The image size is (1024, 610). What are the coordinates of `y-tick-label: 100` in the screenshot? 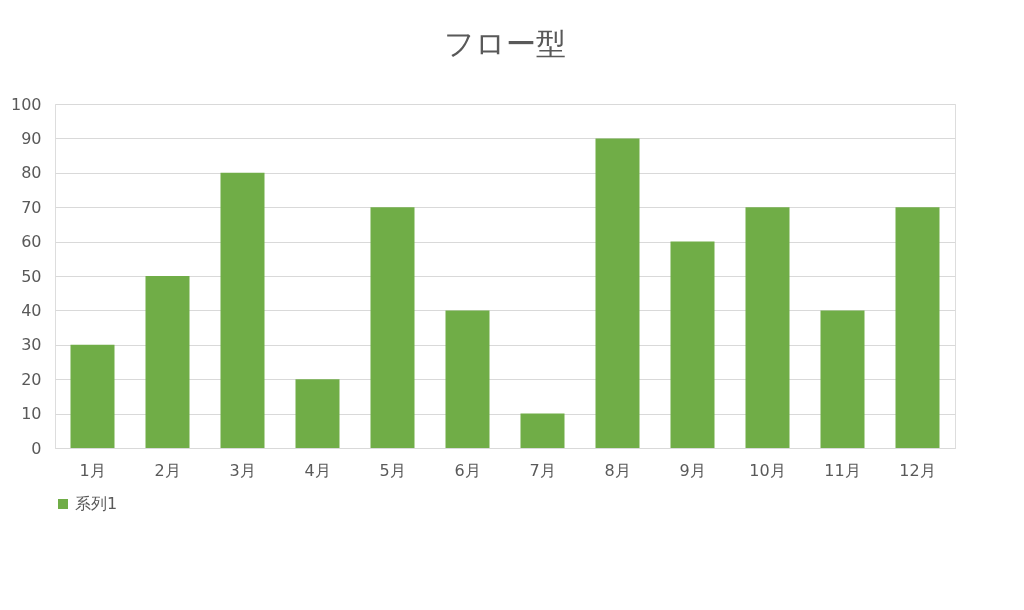 It's located at (26, 104).